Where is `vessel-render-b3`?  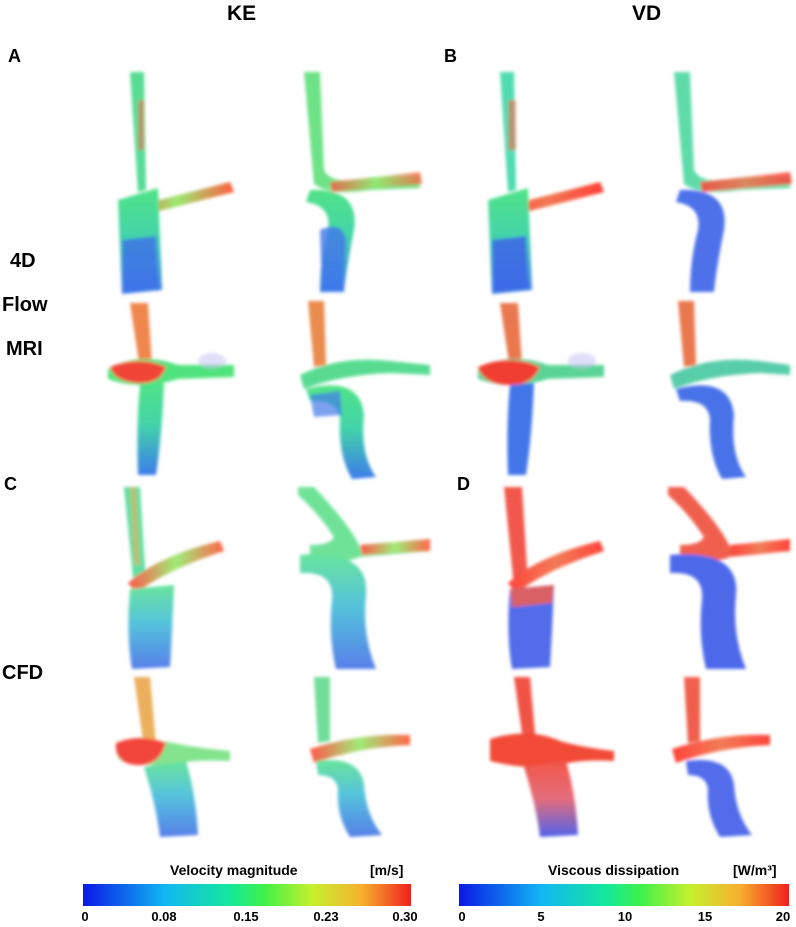 vessel-render-b3 is located at coordinates (541, 389).